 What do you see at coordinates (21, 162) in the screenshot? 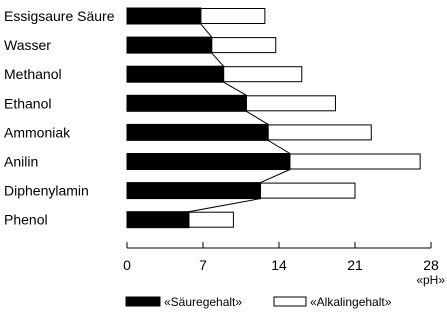
I see `category-label: Anilin` at bounding box center [21, 162].